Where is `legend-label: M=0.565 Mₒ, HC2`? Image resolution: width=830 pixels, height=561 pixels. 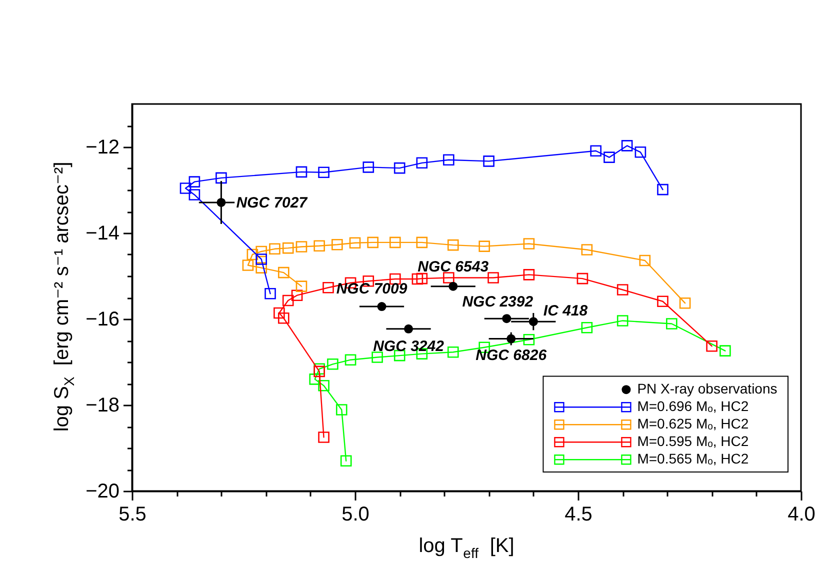
legend-label: M=0.565 Mₒ, HC2 is located at coordinates (693, 458).